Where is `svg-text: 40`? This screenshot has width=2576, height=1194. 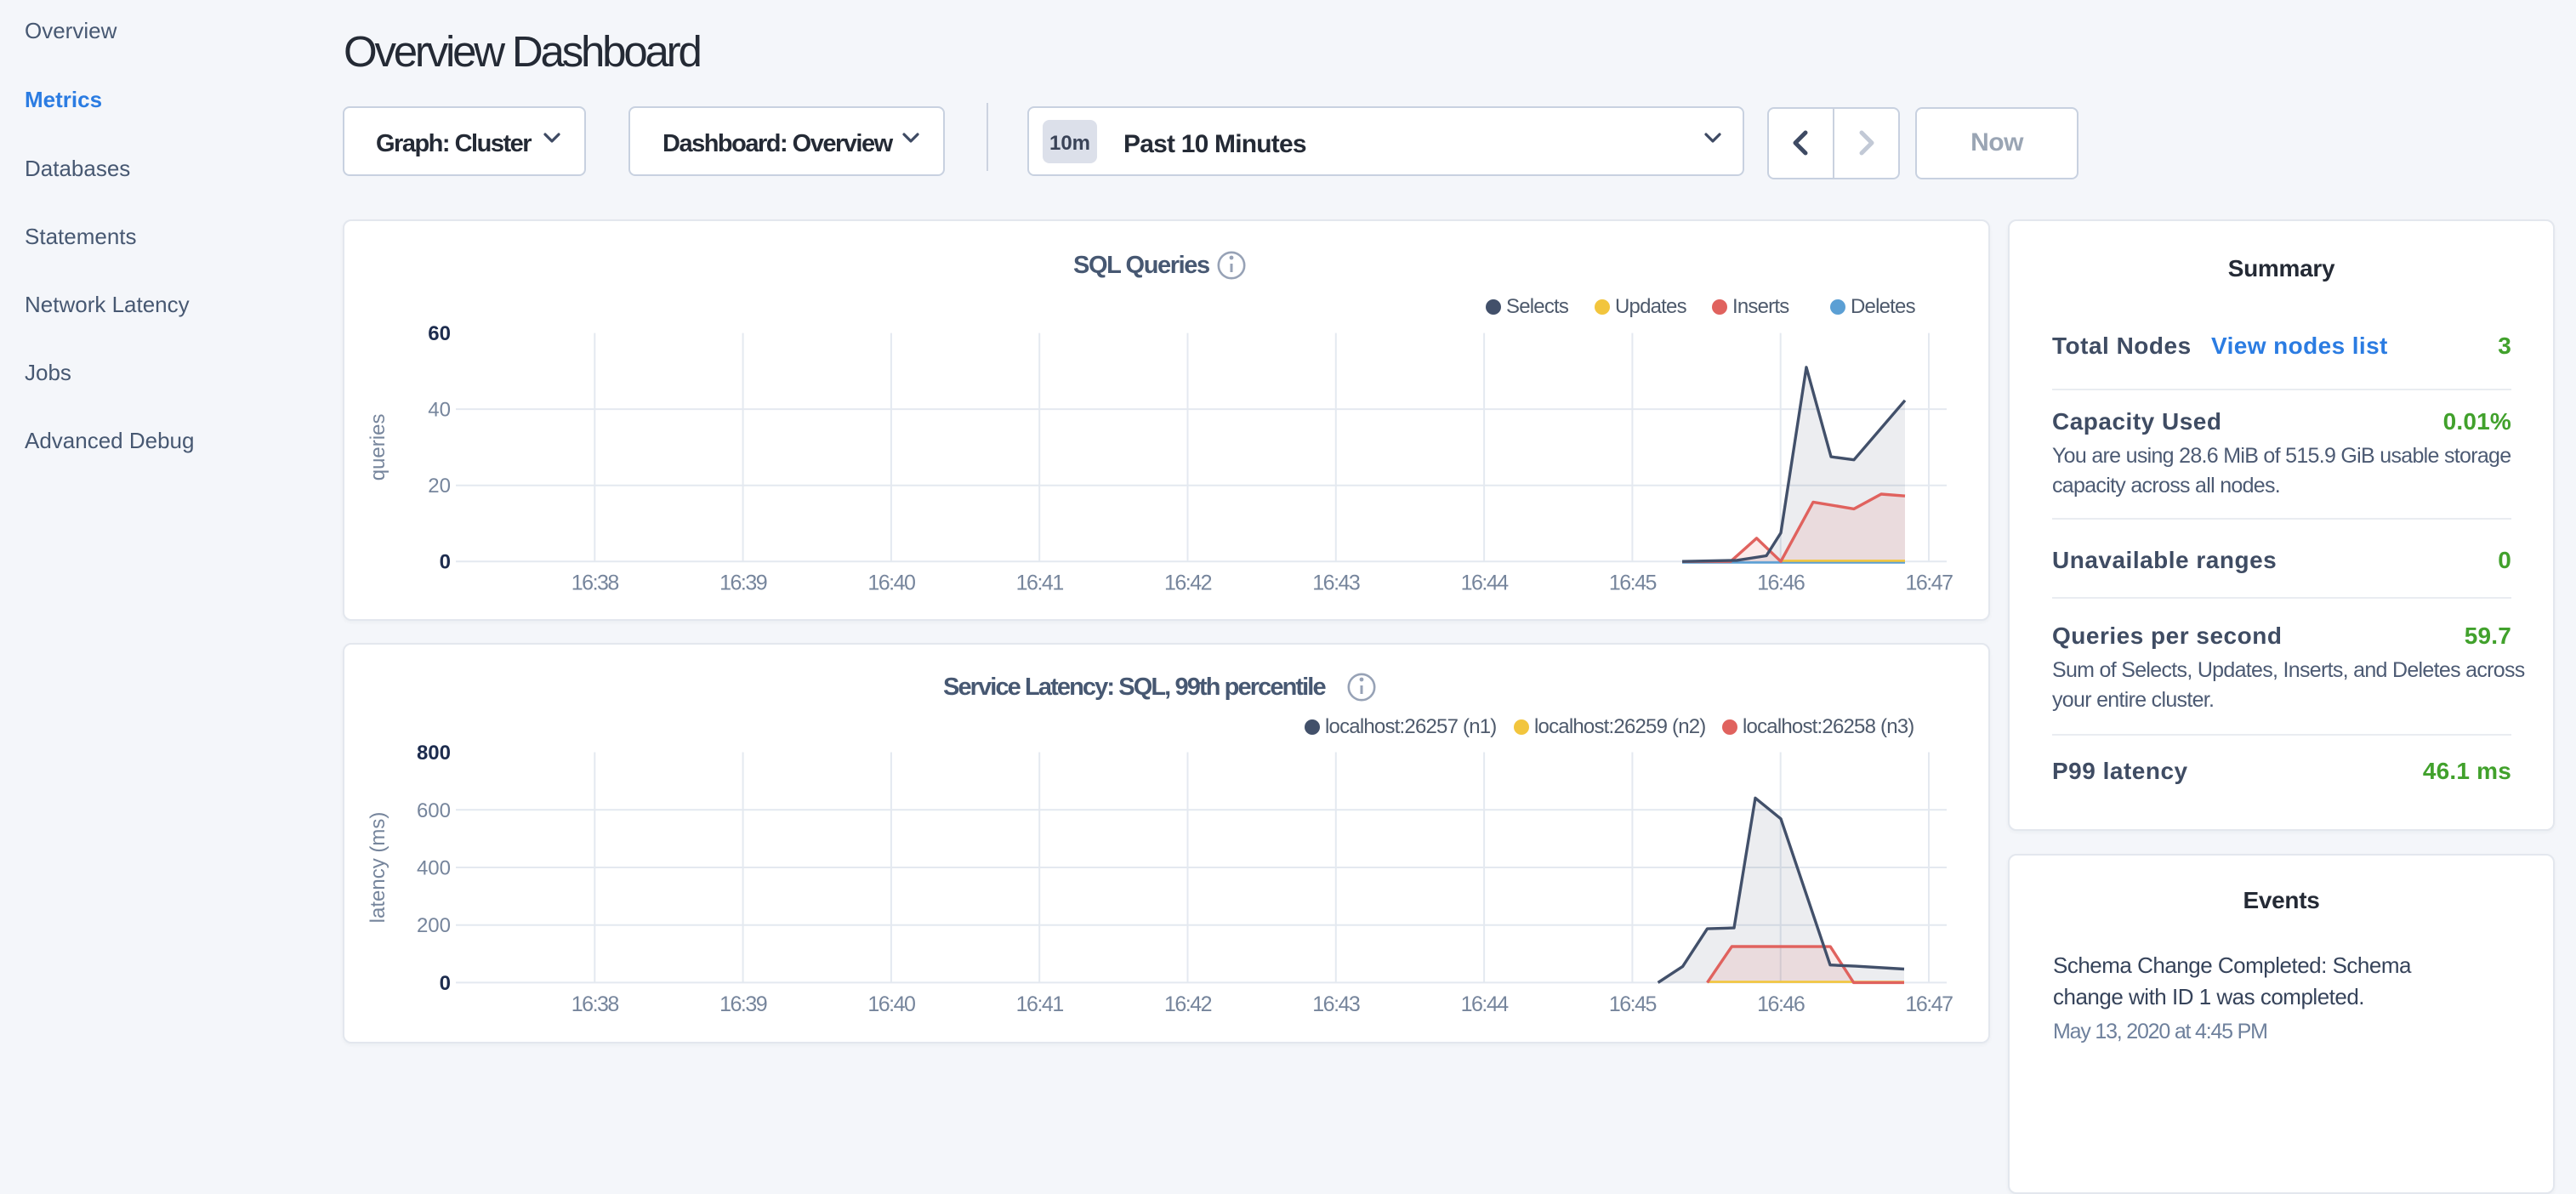
svg-text: 40 is located at coordinates (439, 410).